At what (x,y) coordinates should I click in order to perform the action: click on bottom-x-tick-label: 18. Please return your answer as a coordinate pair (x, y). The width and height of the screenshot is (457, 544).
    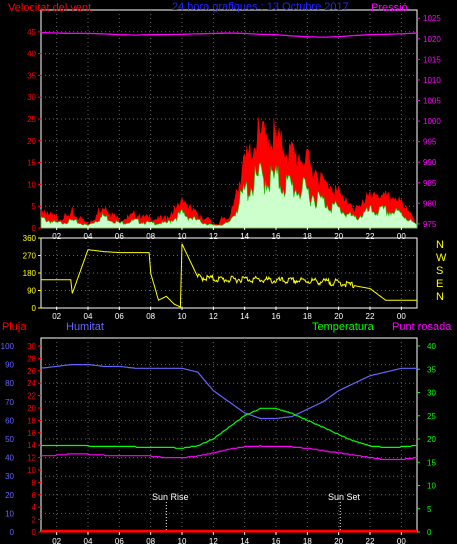
    Looking at the image, I should click on (307, 540).